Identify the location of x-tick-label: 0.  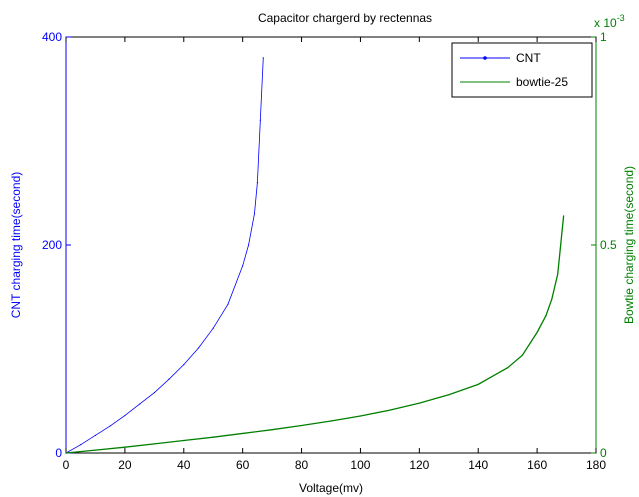
(66, 465).